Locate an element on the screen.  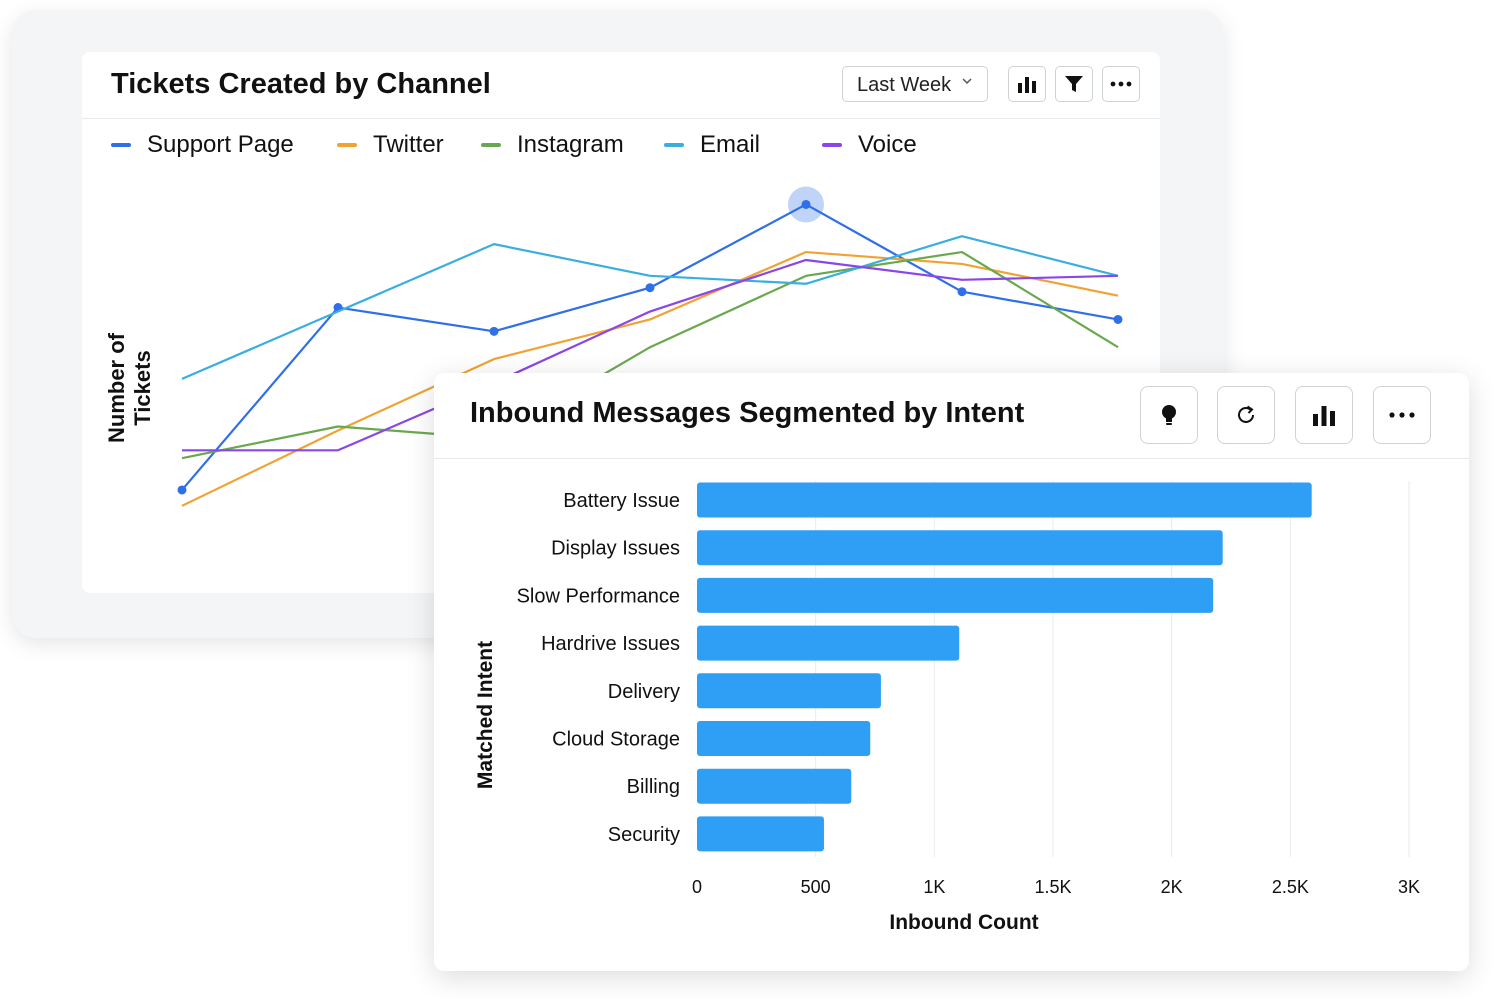
legend-item-instagram: Instagram is located at coordinates (552, 145).